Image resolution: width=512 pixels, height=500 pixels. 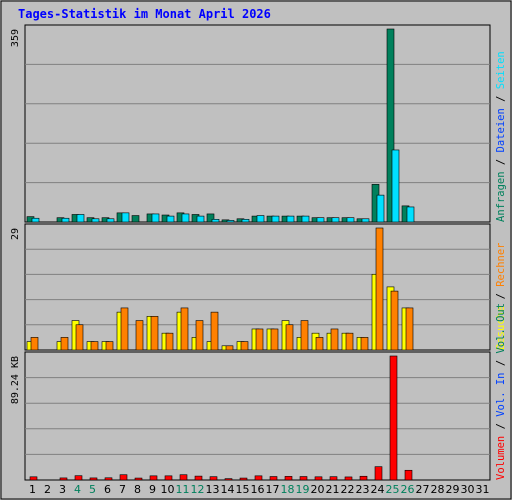 What do you see at coordinates (483, 489) in the screenshot?
I see `x-tick-label: 31` at bounding box center [483, 489].